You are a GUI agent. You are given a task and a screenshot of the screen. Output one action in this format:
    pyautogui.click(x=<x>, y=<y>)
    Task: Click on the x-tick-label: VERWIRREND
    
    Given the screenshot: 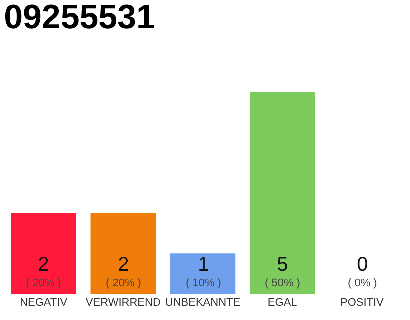 What is the action you would take?
    pyautogui.click(x=123, y=303)
    